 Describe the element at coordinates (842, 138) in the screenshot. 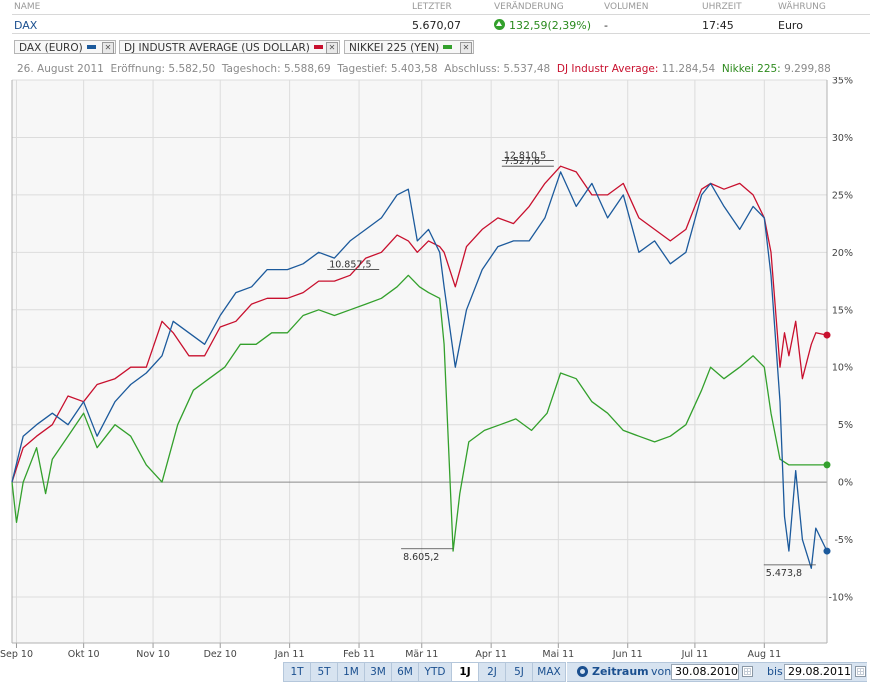

I see `y-tick-label: 30%` at that location.